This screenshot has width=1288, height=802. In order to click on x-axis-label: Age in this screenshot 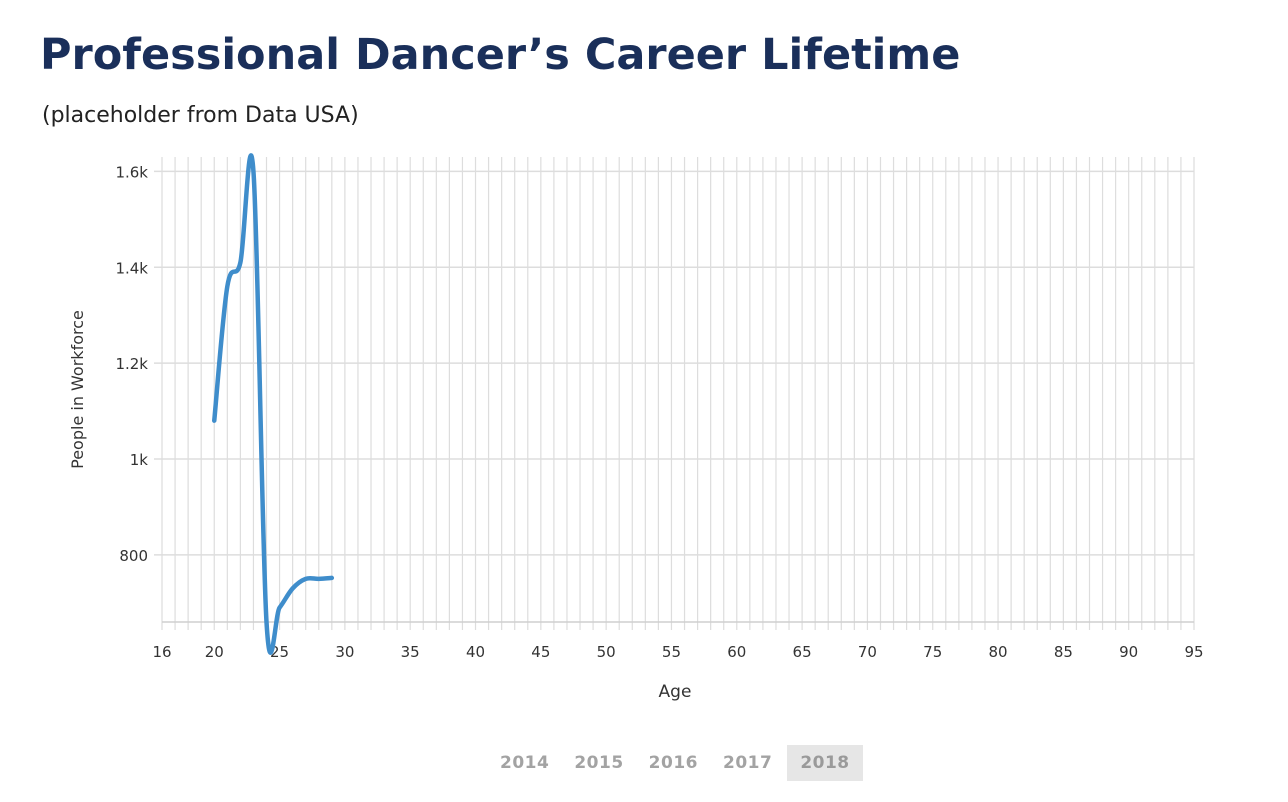, I will do `click(675, 692)`.